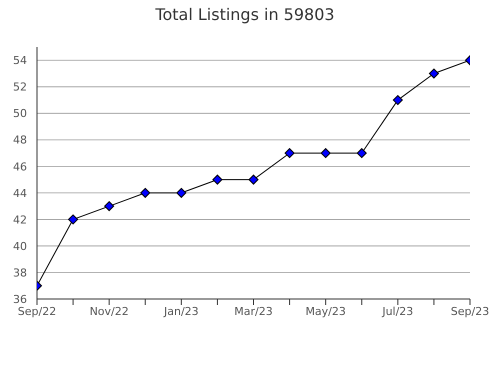 This screenshot has width=490, height=380. What do you see at coordinates (20, 219) in the screenshot?
I see `y-tick-label: 42` at bounding box center [20, 219].